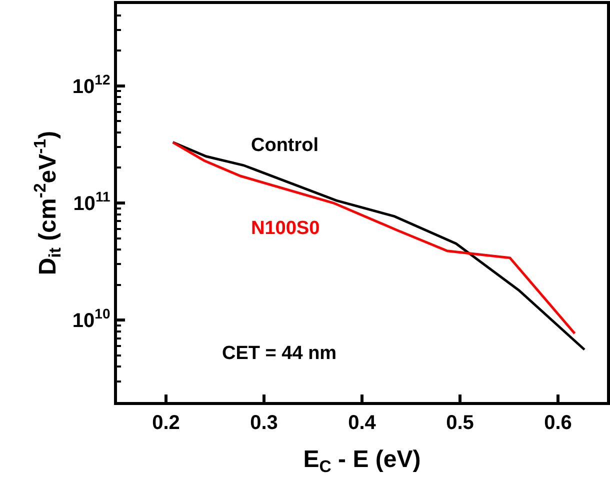 The width and height of the screenshot is (610, 499). I want to click on x-tick-label: 0.6, so click(558, 423).